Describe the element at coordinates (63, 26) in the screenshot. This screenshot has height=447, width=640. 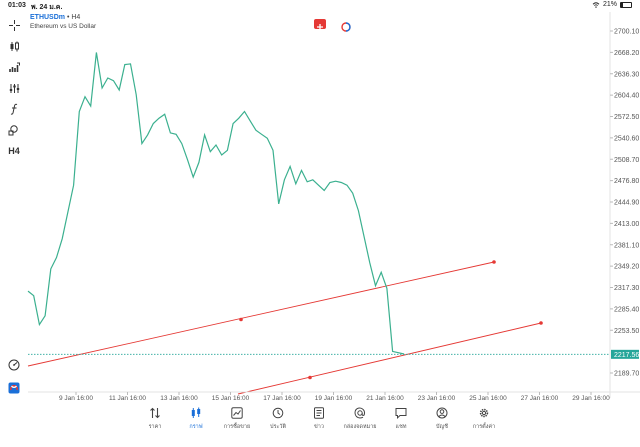
I see `symbol-description: Ethereum vs US Dollar` at that location.